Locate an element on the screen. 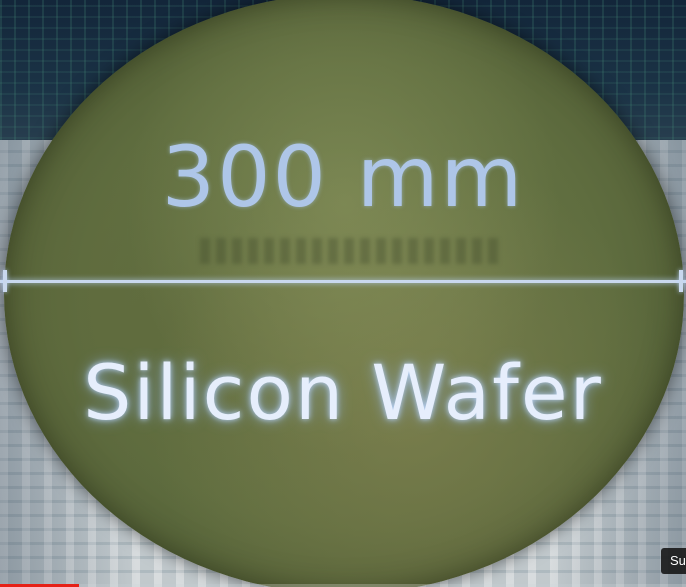  wafer-name-label: Silicon Wafer is located at coordinates (343, 392).